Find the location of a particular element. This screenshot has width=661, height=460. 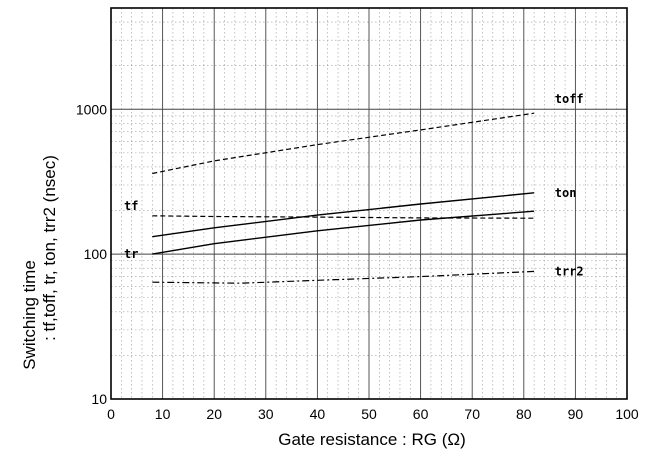

x-tick-label: 50 is located at coordinates (369, 414).